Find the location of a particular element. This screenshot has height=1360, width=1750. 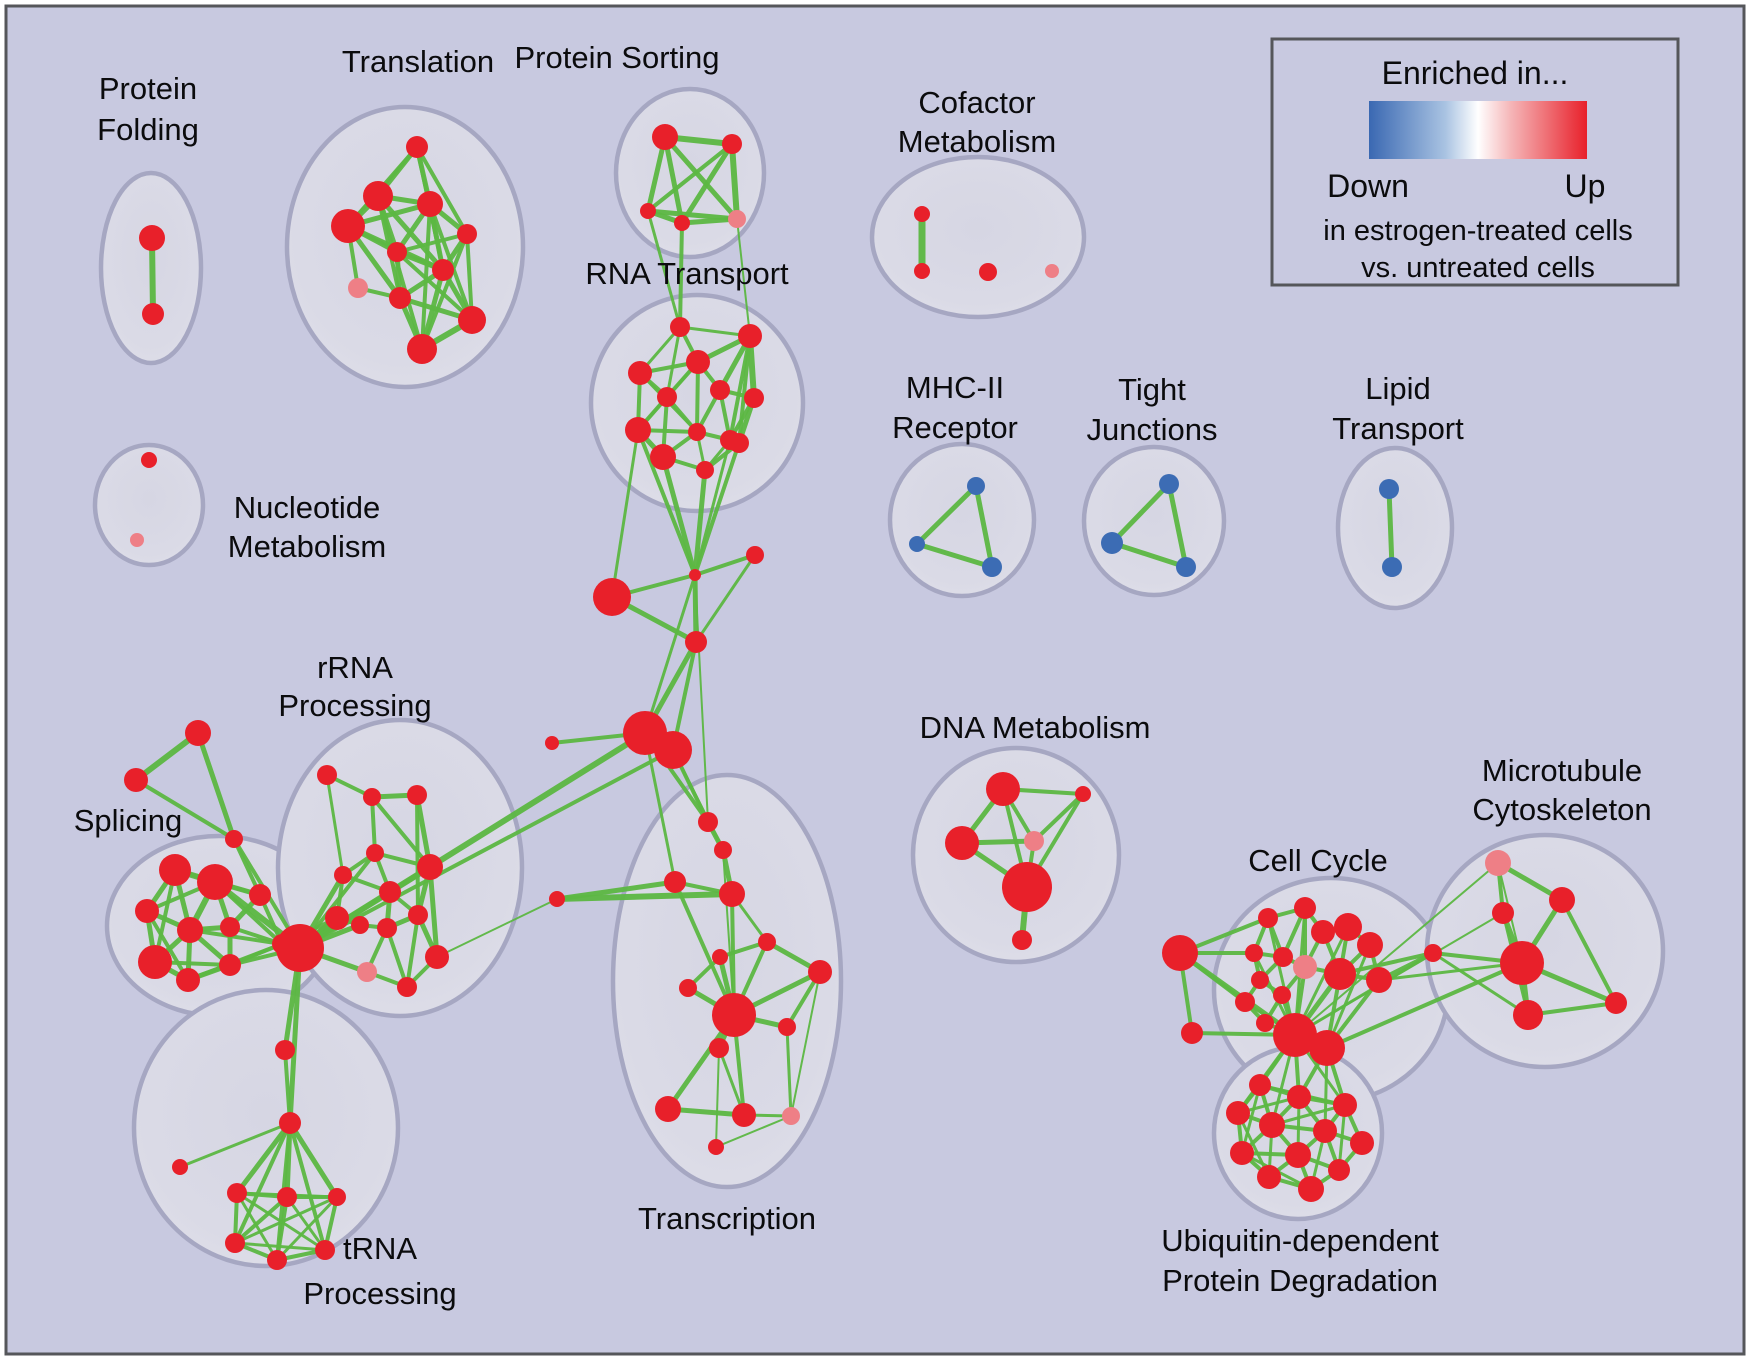

cluster-label-sp: Splicing is located at coordinates (128, 820).